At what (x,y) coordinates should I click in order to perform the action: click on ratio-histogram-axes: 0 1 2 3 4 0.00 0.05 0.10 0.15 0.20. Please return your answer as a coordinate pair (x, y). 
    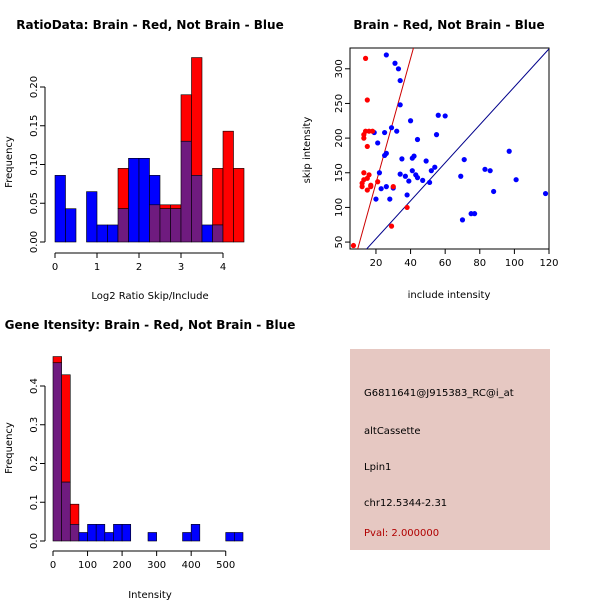
    Looking at the image, I should click on (127, 174).